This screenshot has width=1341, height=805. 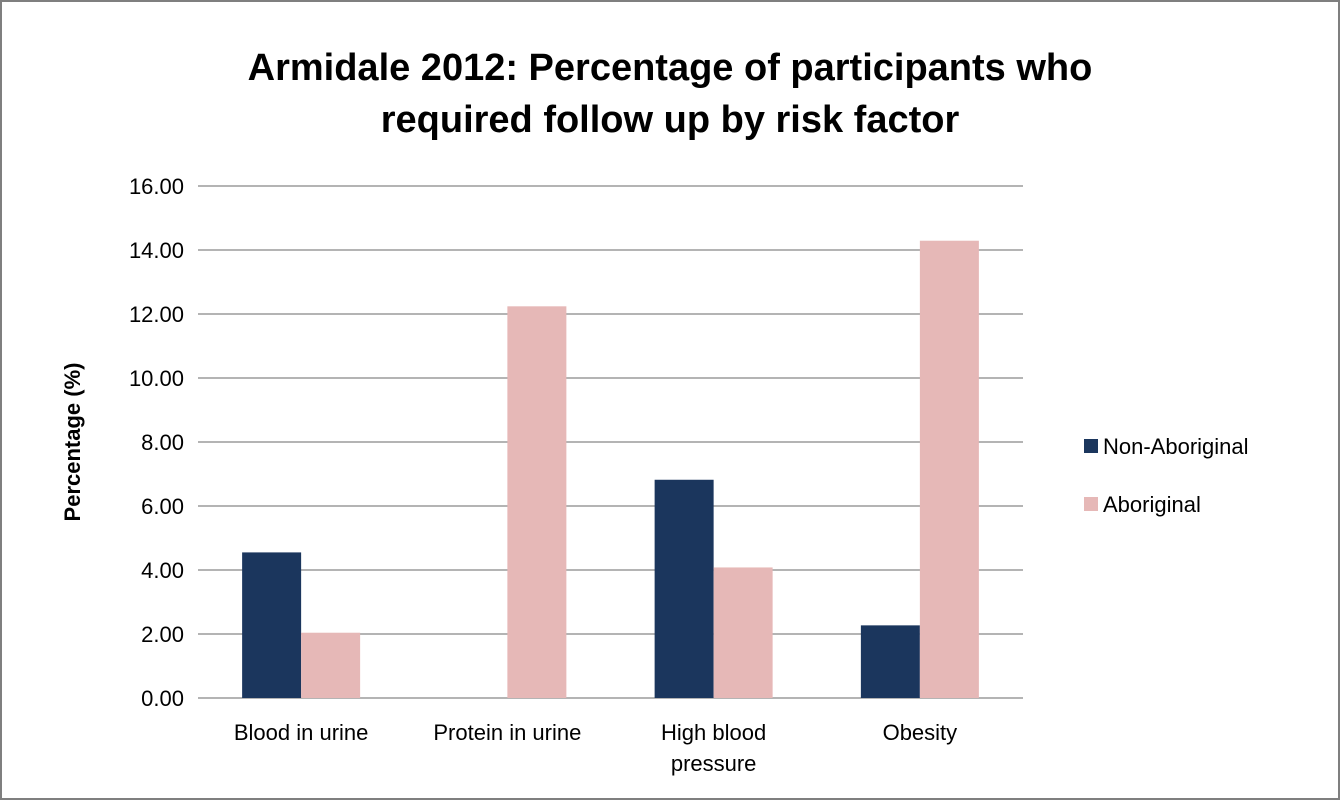 What do you see at coordinates (714, 763) in the screenshot?
I see `x-tick-label: pressure` at bounding box center [714, 763].